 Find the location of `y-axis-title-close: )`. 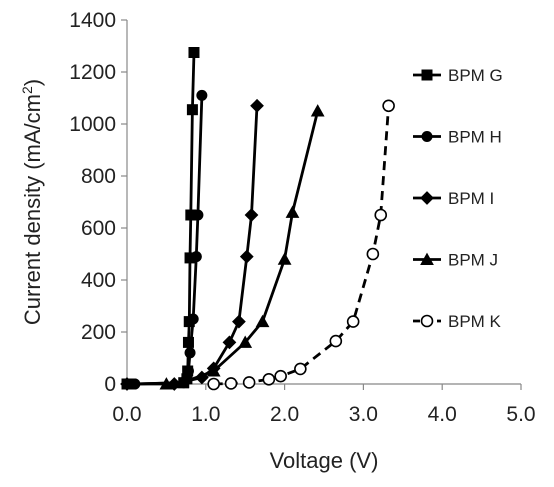

y-axis-title-close: ) is located at coordinates (32, 82).